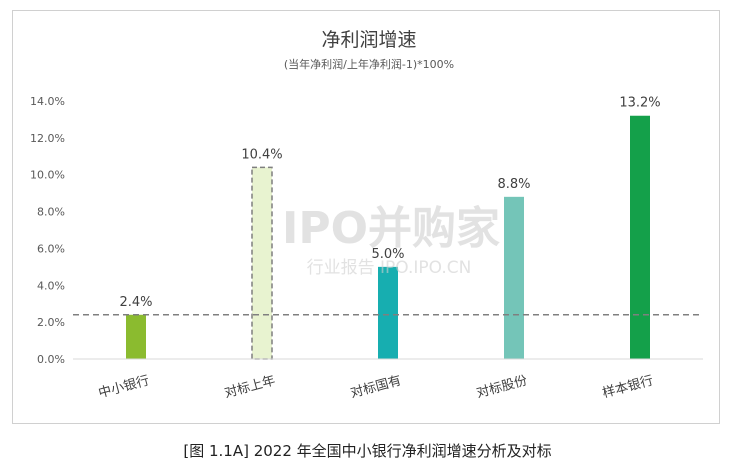 The height and width of the screenshot is (472, 735). What do you see at coordinates (135, 302) in the screenshot?
I see `data-label: 2.4%` at bounding box center [135, 302].